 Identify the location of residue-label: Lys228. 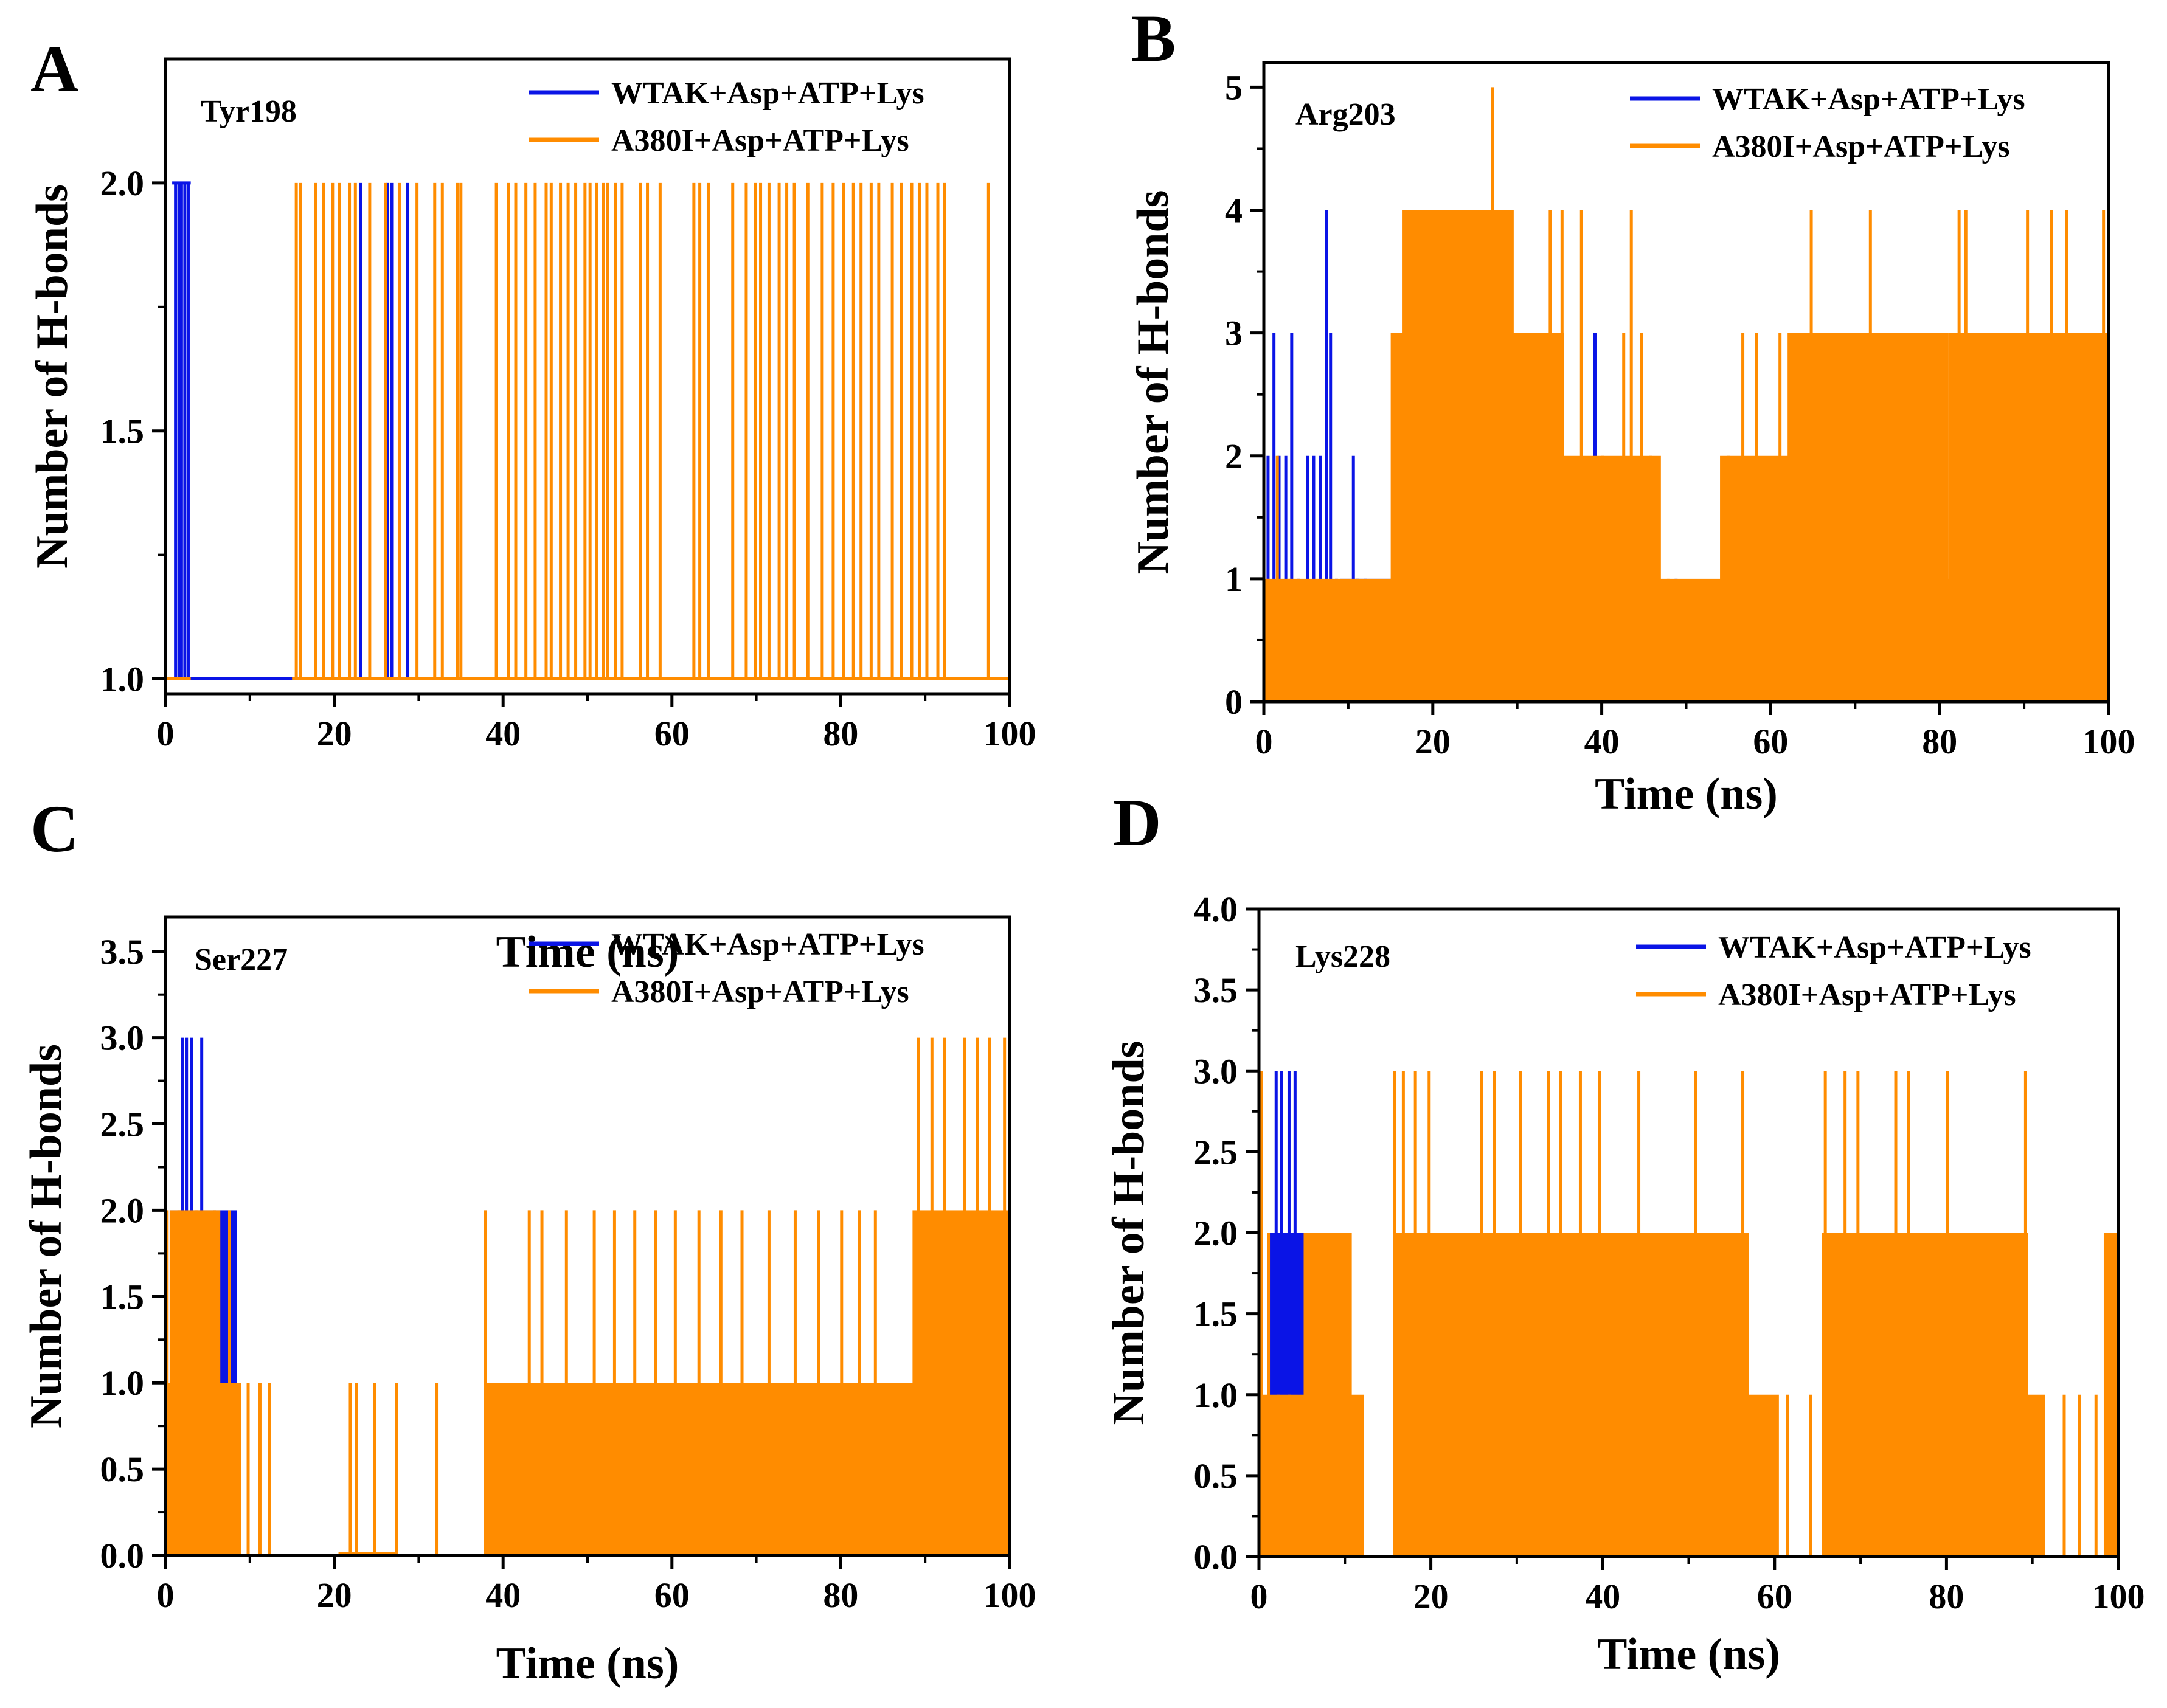
(1342, 957).